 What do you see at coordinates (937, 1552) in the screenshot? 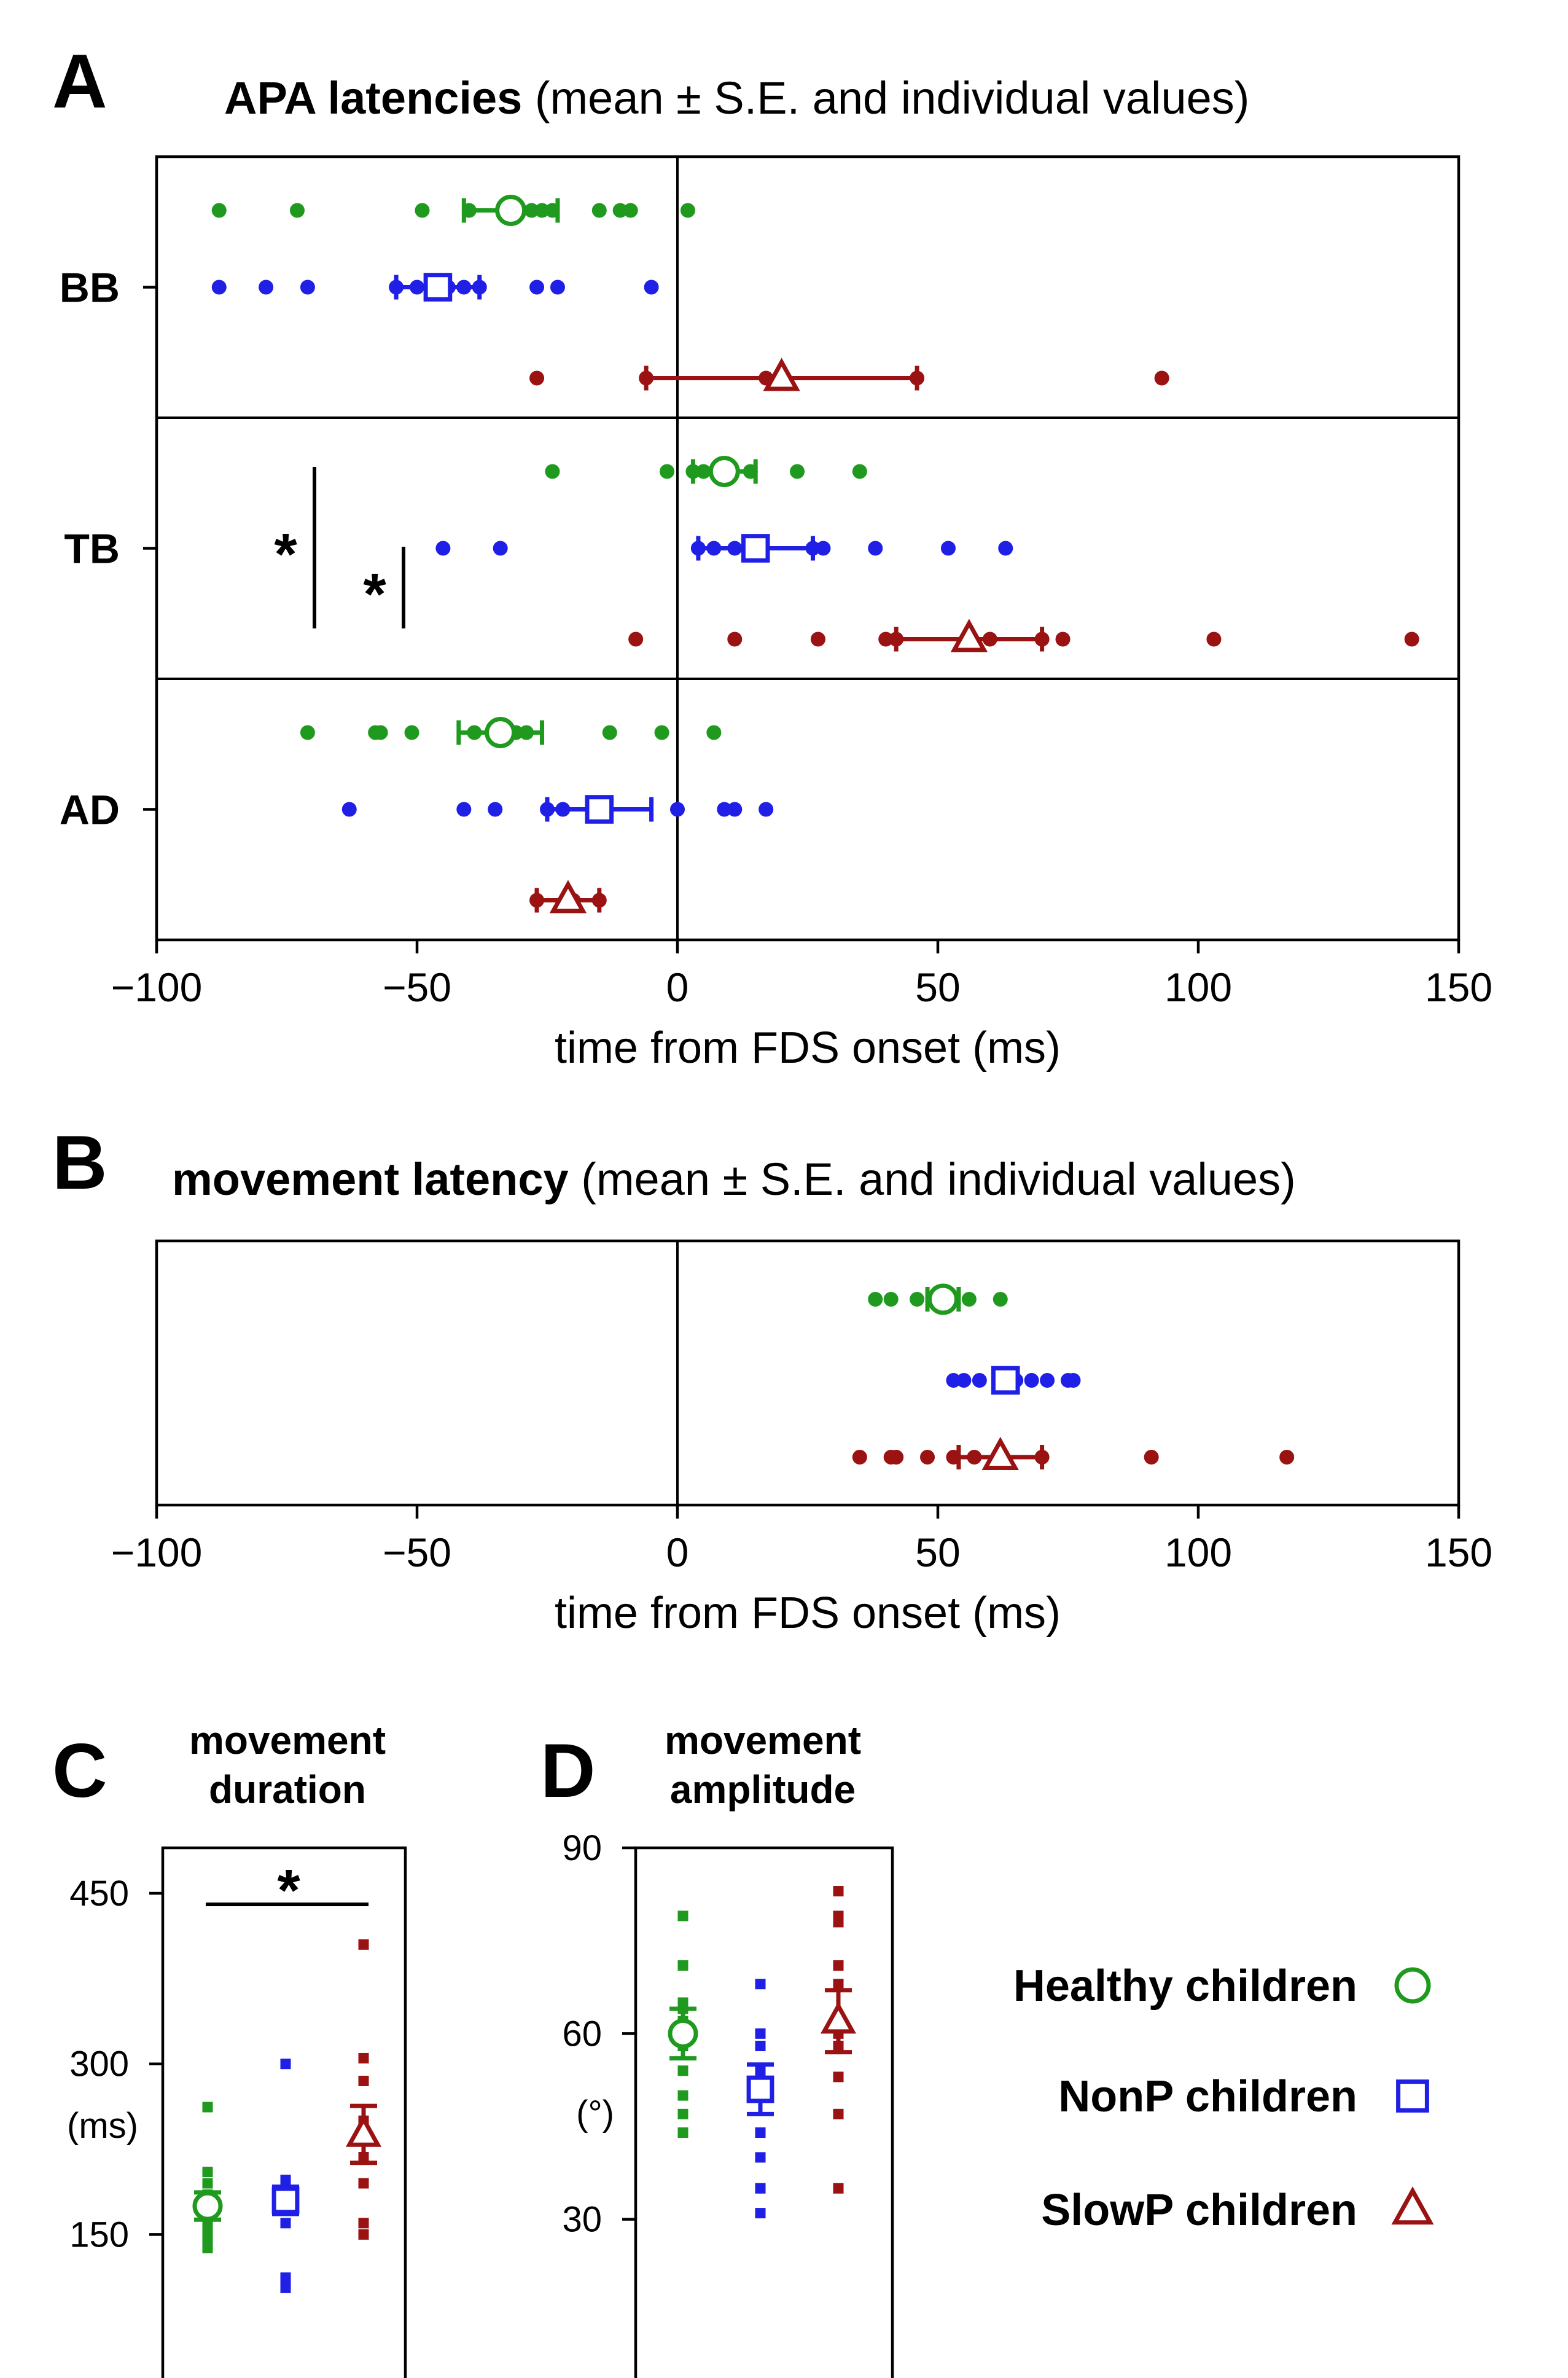
I see `x-tick-label-B: 50` at bounding box center [937, 1552].